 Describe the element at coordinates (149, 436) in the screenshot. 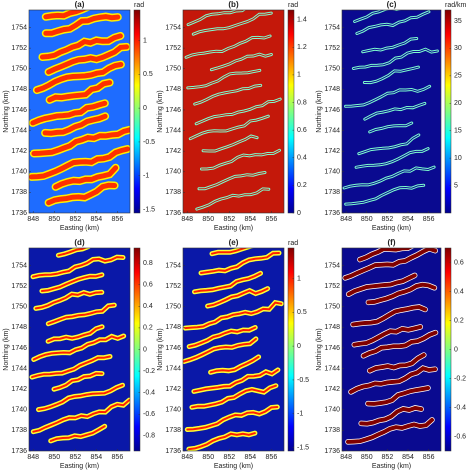

I see `colorbar-tick-label: -0.8` at that location.